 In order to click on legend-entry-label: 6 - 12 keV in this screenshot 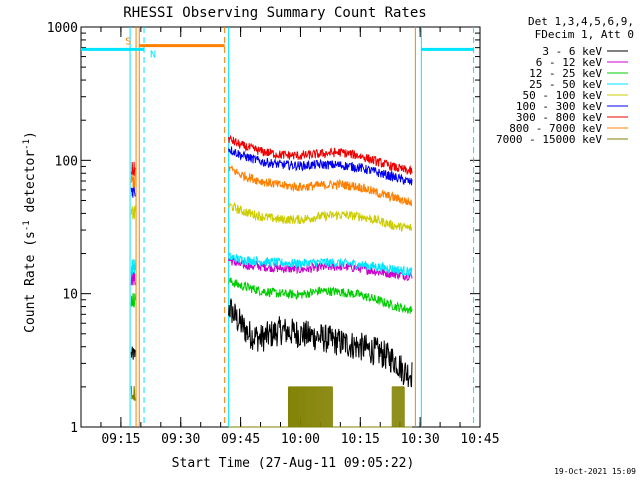, I will do `click(569, 62)`.